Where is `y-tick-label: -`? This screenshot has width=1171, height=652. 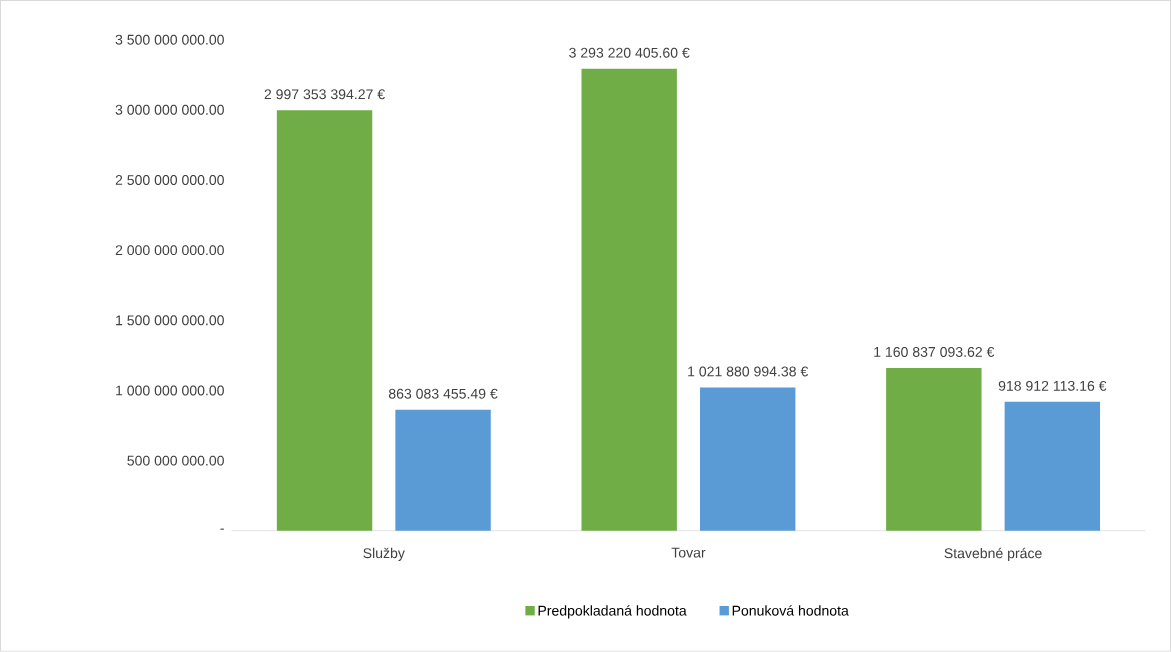
y-tick-label: - is located at coordinates (222, 529).